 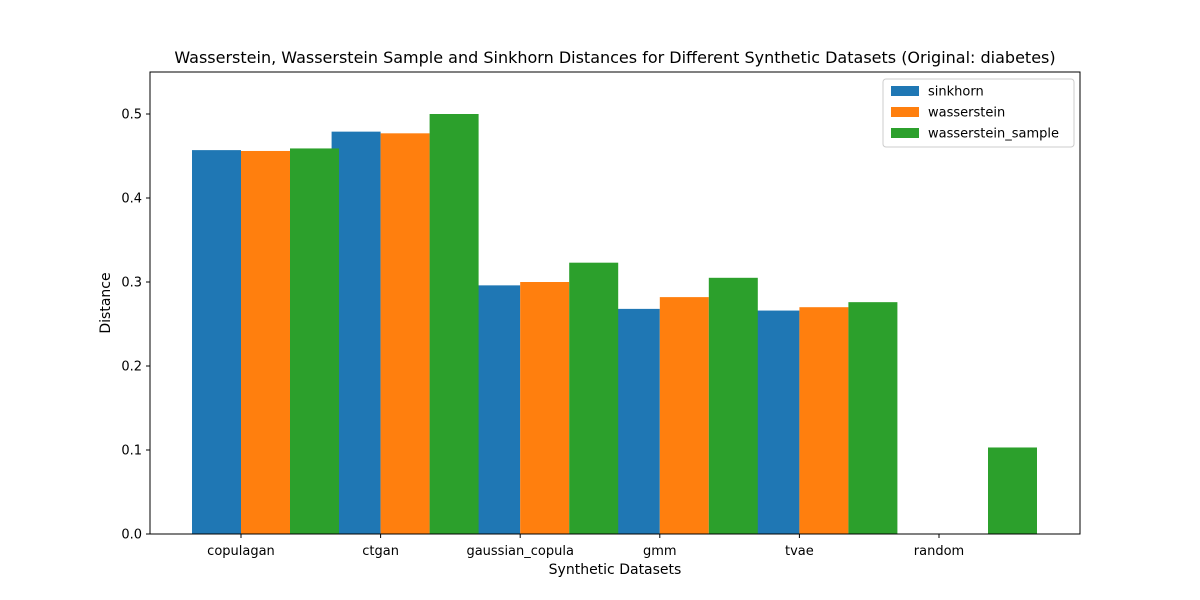 What do you see at coordinates (380, 551) in the screenshot?
I see `x-tick-label-ctgan: ctgan` at bounding box center [380, 551].